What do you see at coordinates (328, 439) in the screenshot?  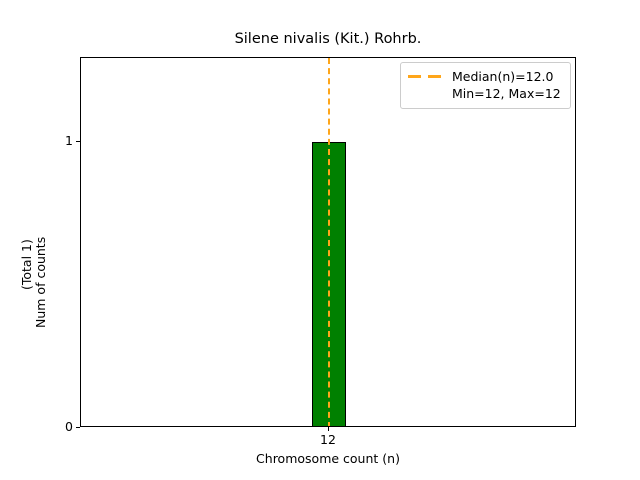 I see `x-tick-label-12: 12` at bounding box center [328, 439].